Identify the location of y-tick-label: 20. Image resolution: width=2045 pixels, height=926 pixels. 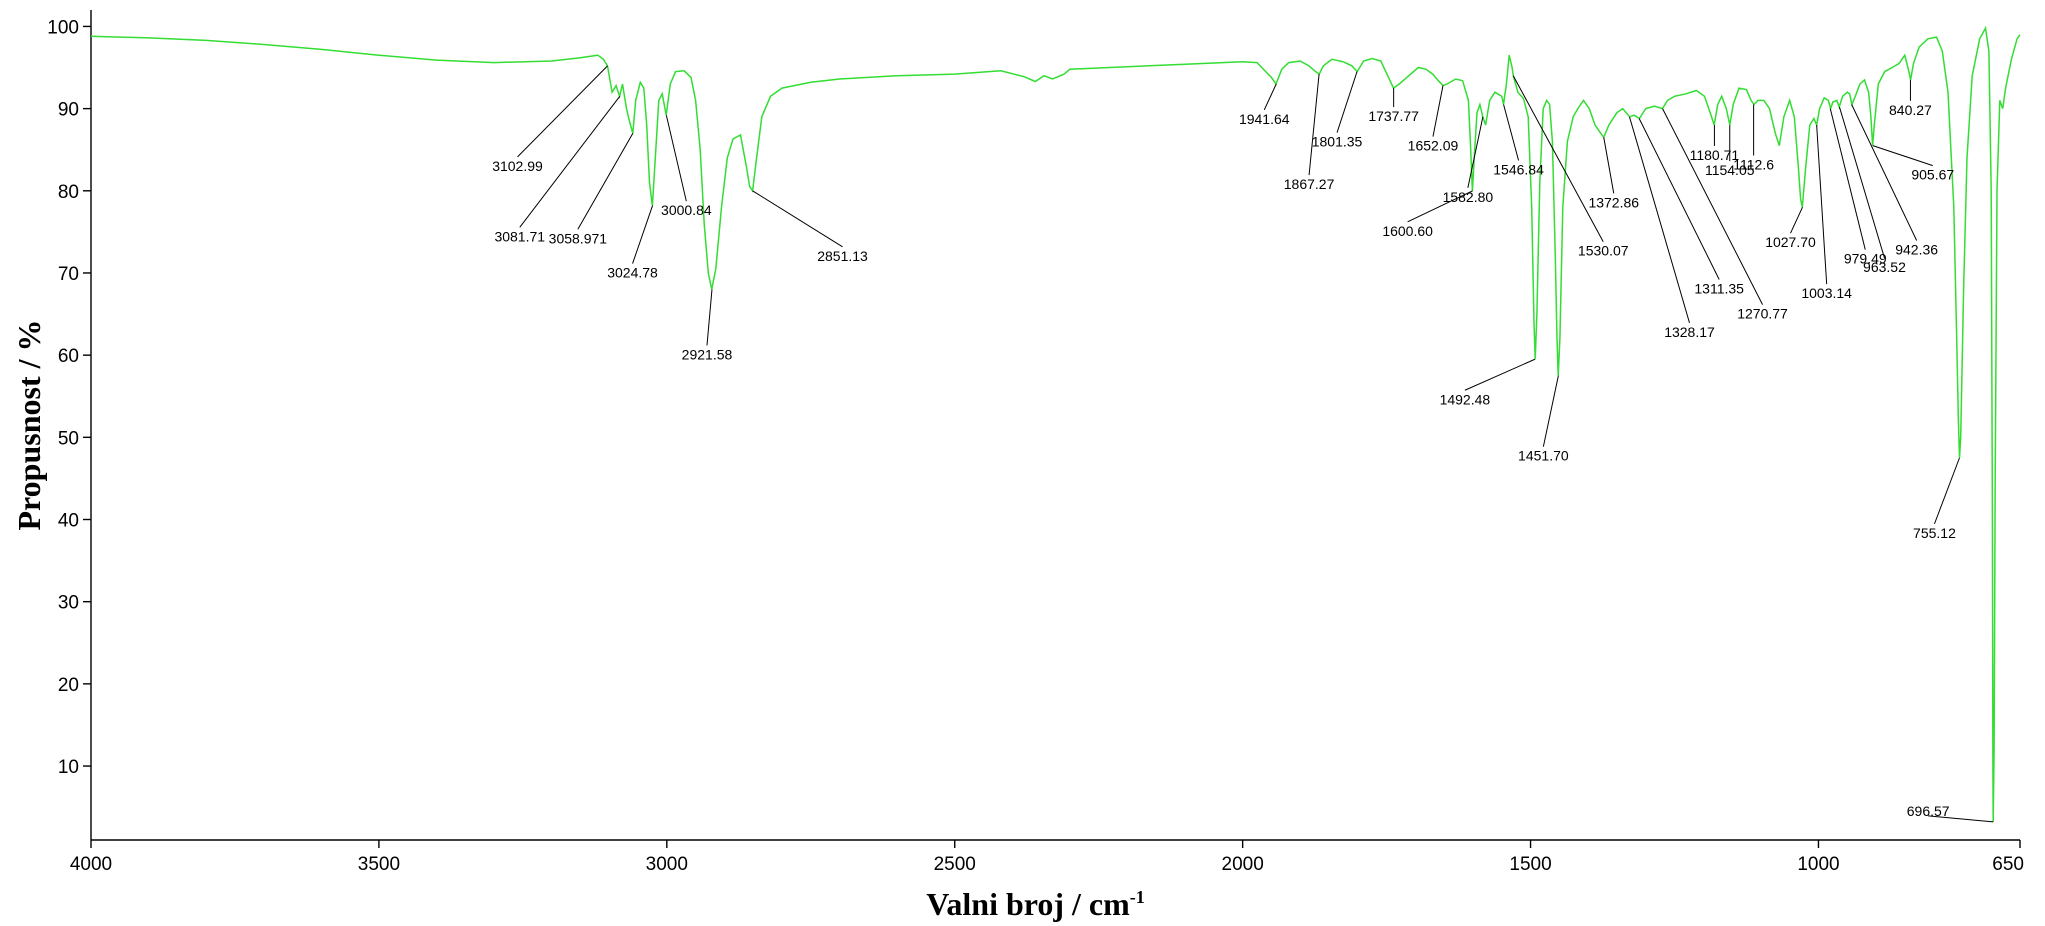
(68, 685).